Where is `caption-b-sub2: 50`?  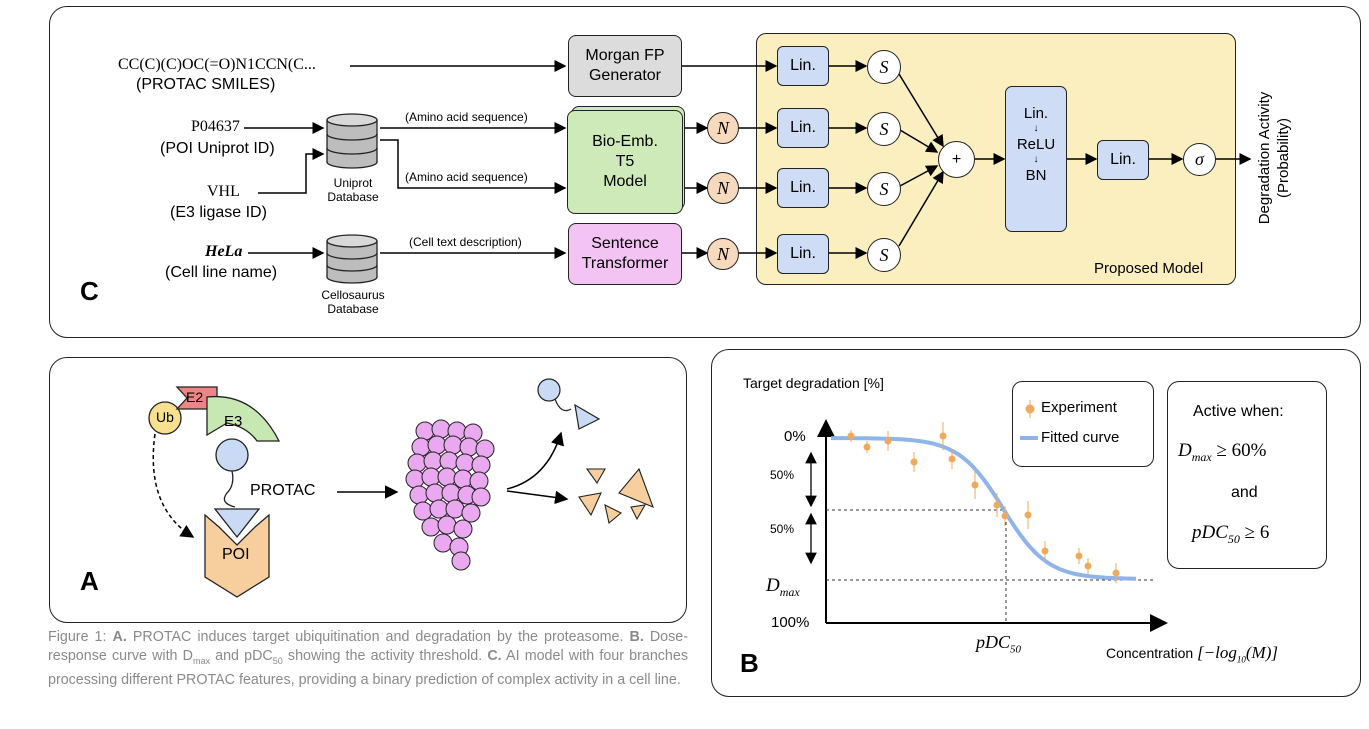 caption-b-sub2: 50 is located at coordinates (277, 660).